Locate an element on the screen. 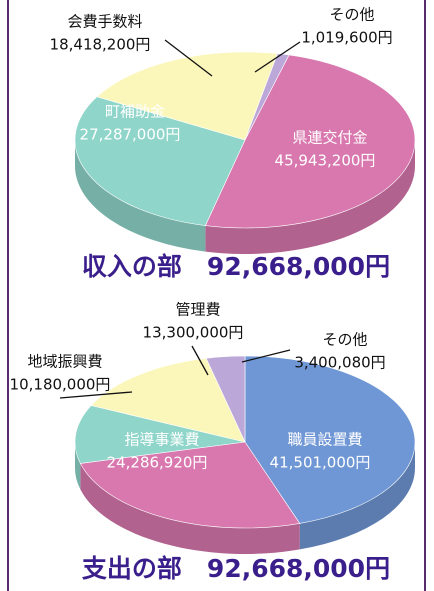 The width and height of the screenshot is (434, 591). chart-title: 収入の部 92,668,000円 is located at coordinates (236, 266).